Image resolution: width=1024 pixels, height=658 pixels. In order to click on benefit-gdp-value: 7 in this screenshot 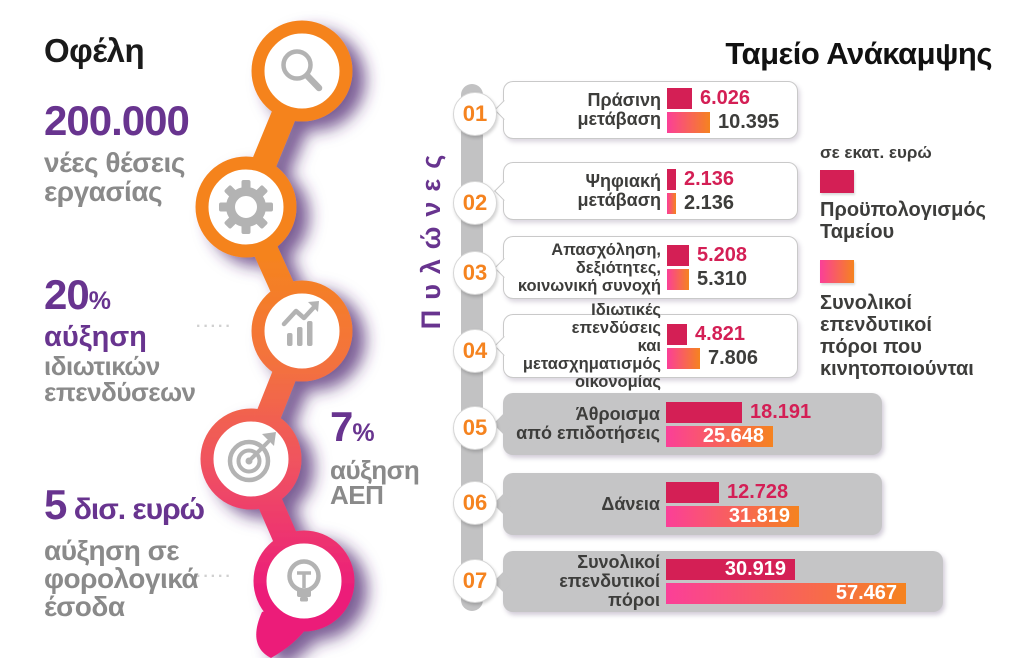, I will do `click(341, 426)`.